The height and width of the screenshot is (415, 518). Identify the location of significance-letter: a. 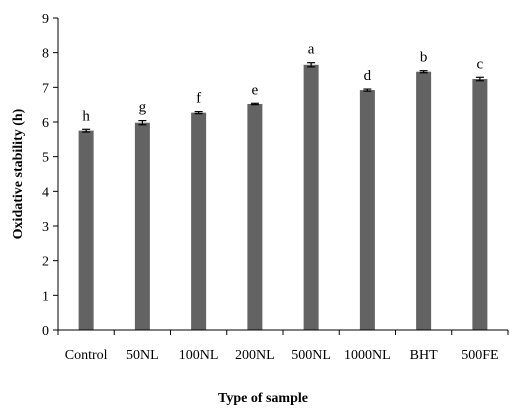
(311, 50).